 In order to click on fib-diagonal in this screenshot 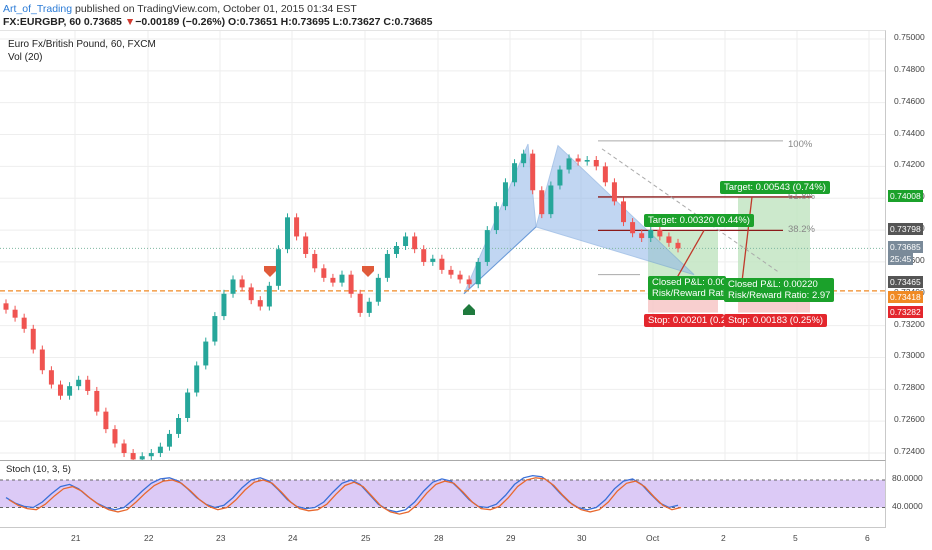, I will do `click(691, 211)`.